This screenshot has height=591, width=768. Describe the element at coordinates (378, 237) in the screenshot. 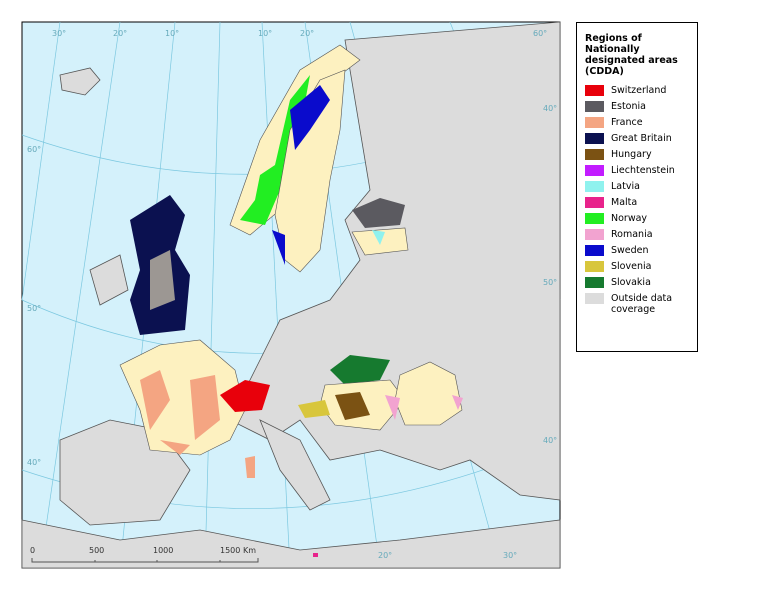

I see `latvia-areas` at that location.